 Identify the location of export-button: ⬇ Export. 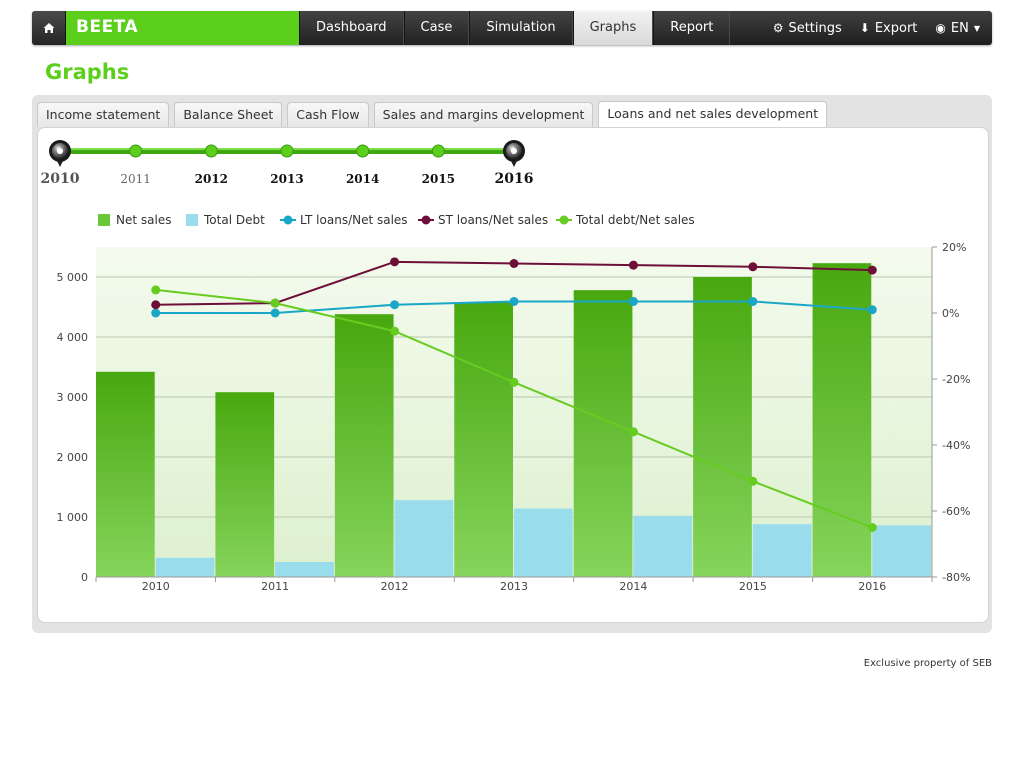
(889, 28).